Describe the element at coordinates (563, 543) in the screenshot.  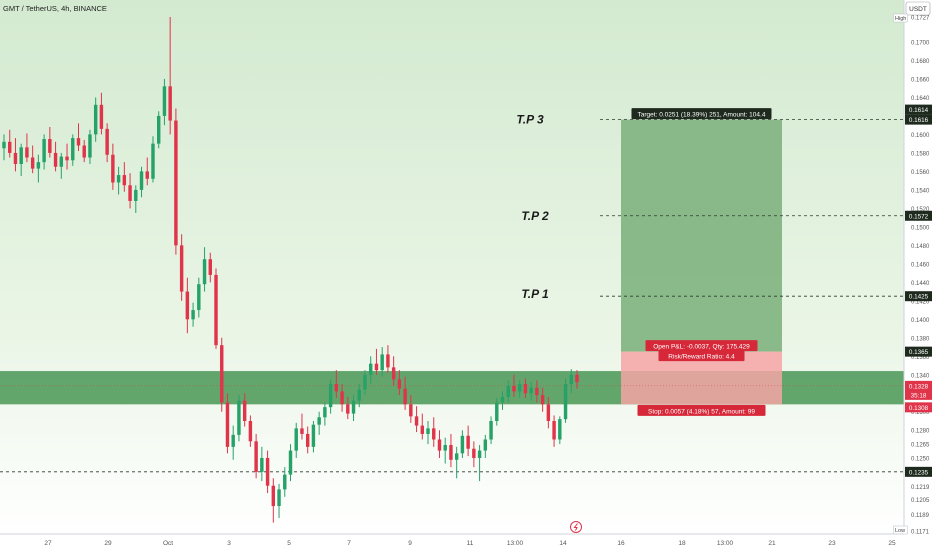
I see `x-tick-label: 14` at that location.